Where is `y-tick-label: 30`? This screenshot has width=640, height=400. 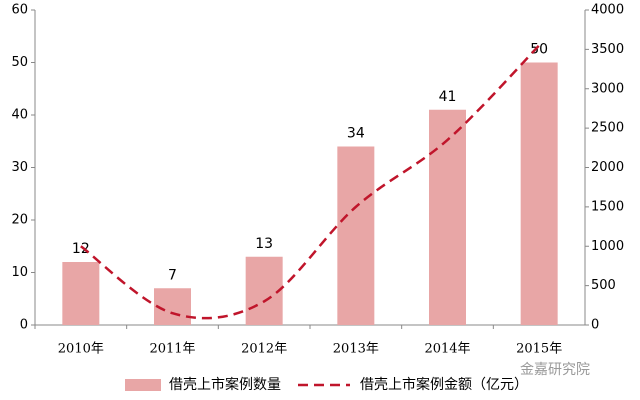 y-tick-label: 30 is located at coordinates (19, 167).